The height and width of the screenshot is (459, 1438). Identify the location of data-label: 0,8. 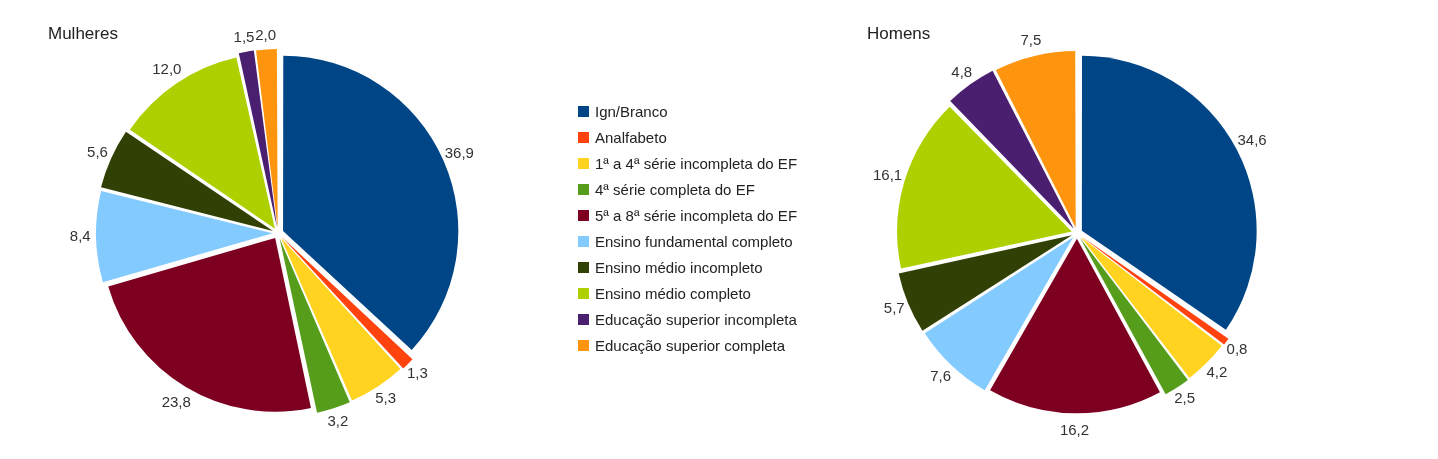
(1237, 348).